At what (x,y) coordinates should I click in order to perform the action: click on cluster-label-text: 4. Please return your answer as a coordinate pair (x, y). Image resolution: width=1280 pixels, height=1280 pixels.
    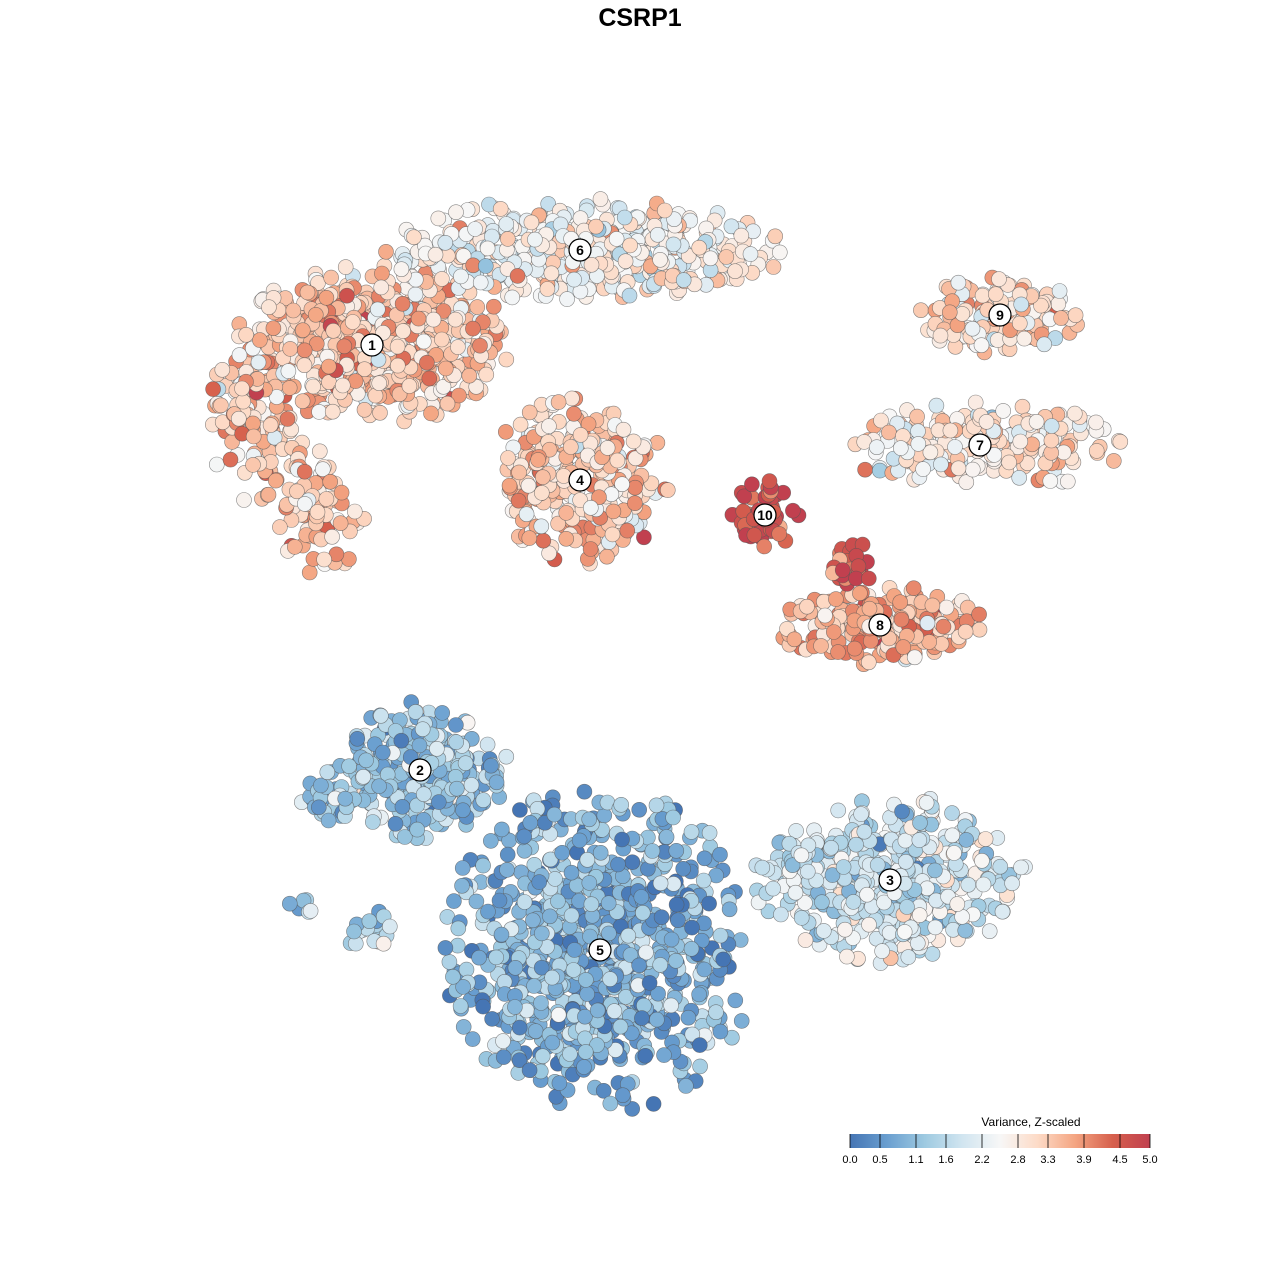
    Looking at the image, I should click on (580, 480).